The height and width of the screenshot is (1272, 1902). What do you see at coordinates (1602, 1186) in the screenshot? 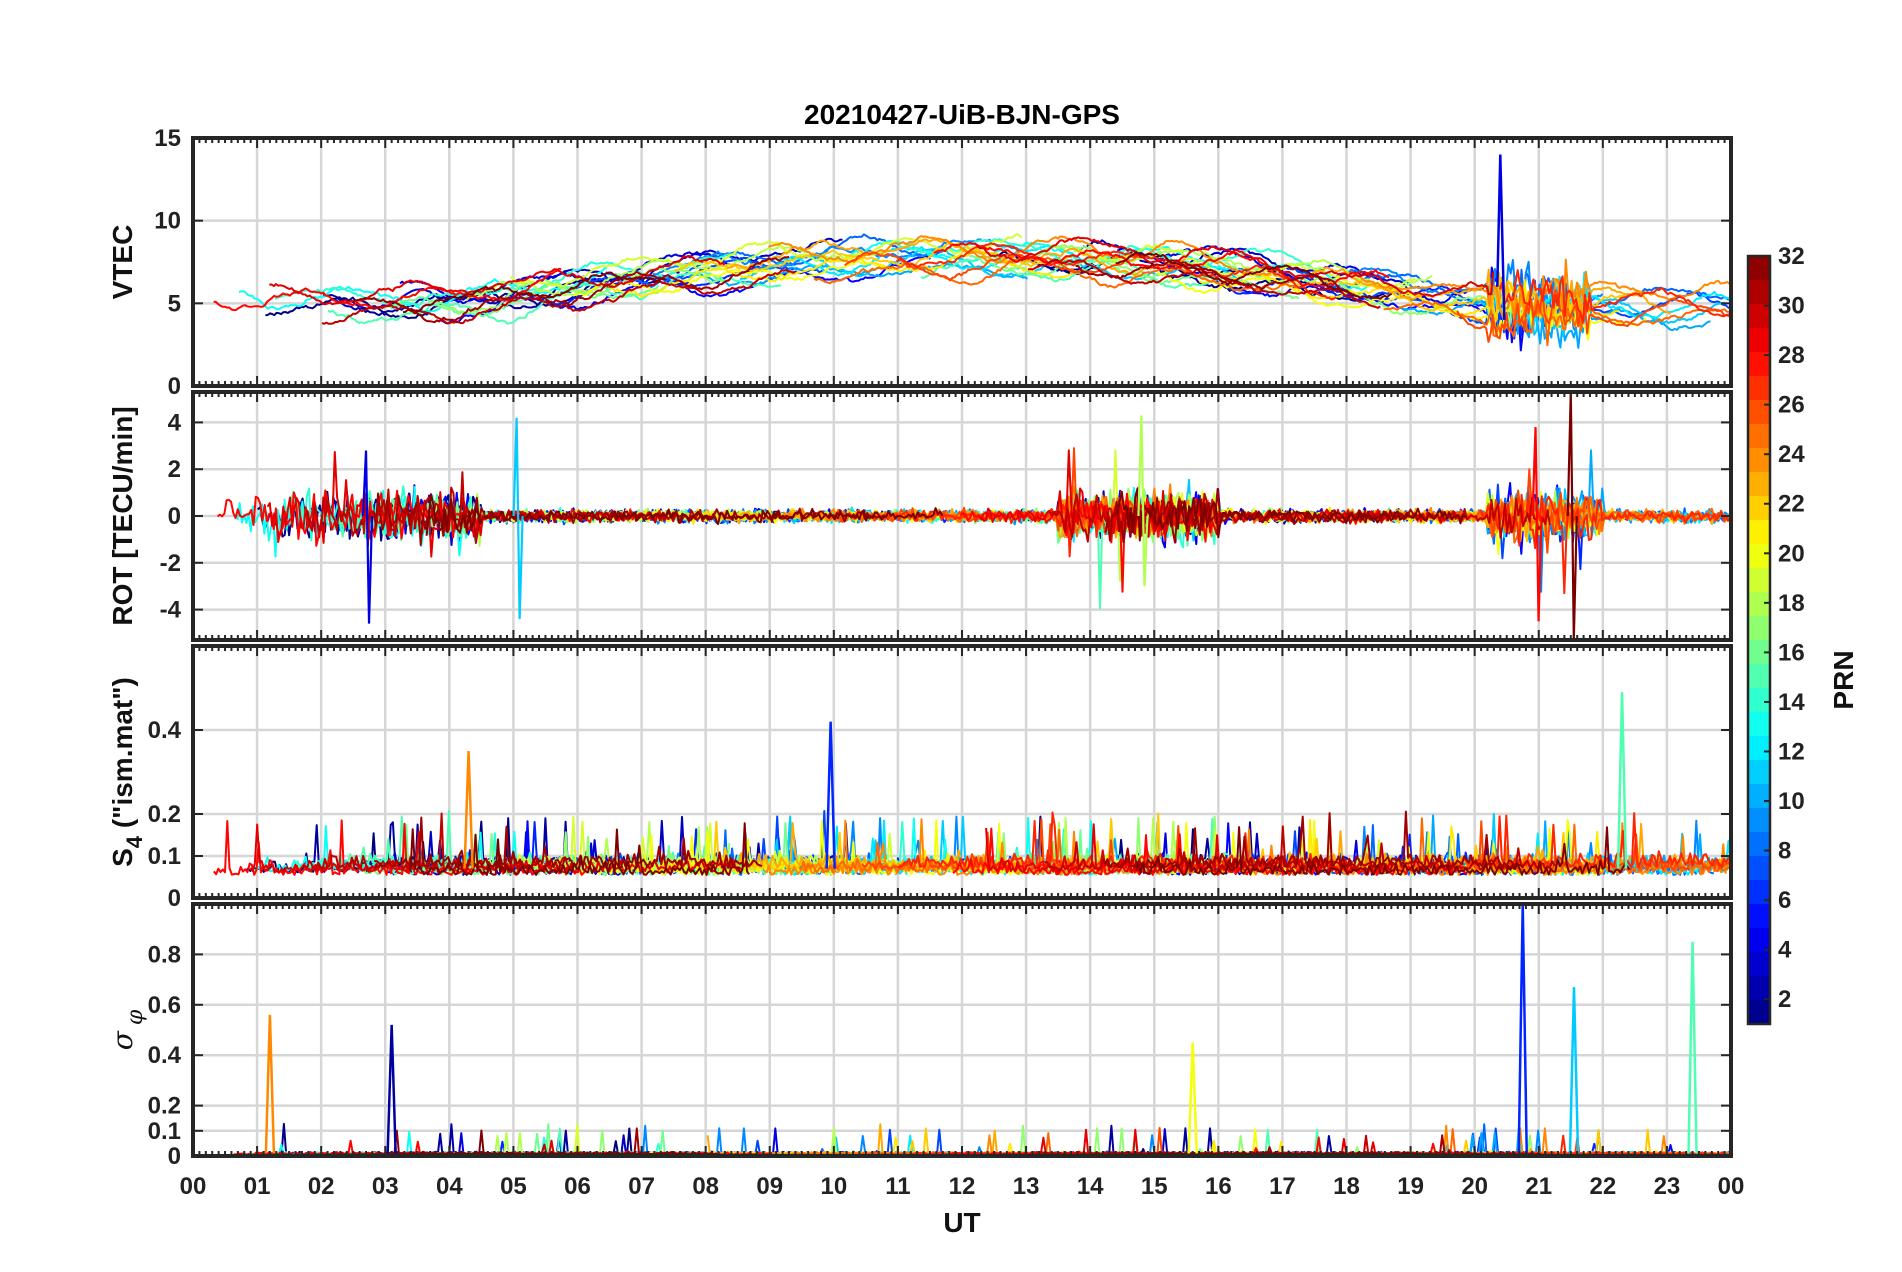
I see `x-tick-label: 22` at bounding box center [1602, 1186].